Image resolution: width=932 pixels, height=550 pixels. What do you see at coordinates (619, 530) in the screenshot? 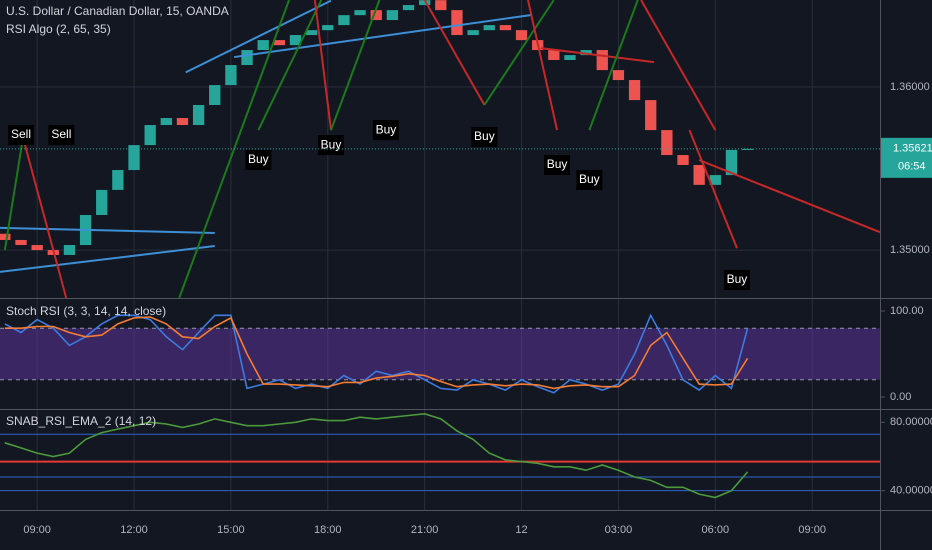
I see `x-tick-label: 03:00` at bounding box center [619, 530].